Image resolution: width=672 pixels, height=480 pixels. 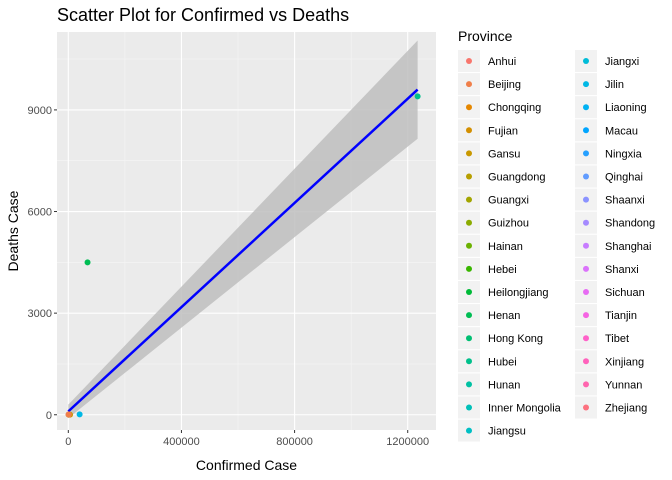 I want to click on legend-dot-qinghai, so click(x=586, y=176).